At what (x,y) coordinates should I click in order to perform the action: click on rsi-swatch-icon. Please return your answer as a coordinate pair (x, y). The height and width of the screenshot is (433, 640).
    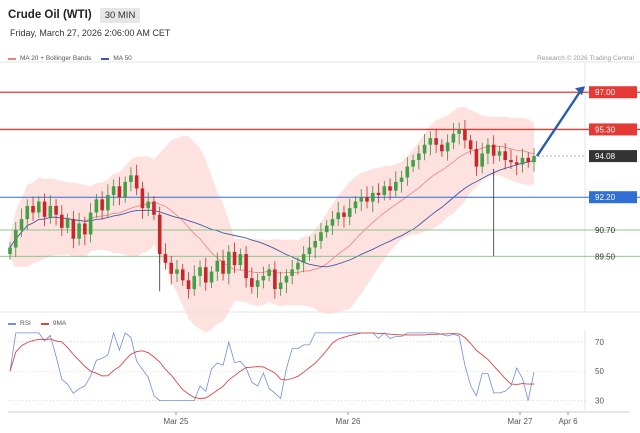
    Looking at the image, I should click on (12, 323).